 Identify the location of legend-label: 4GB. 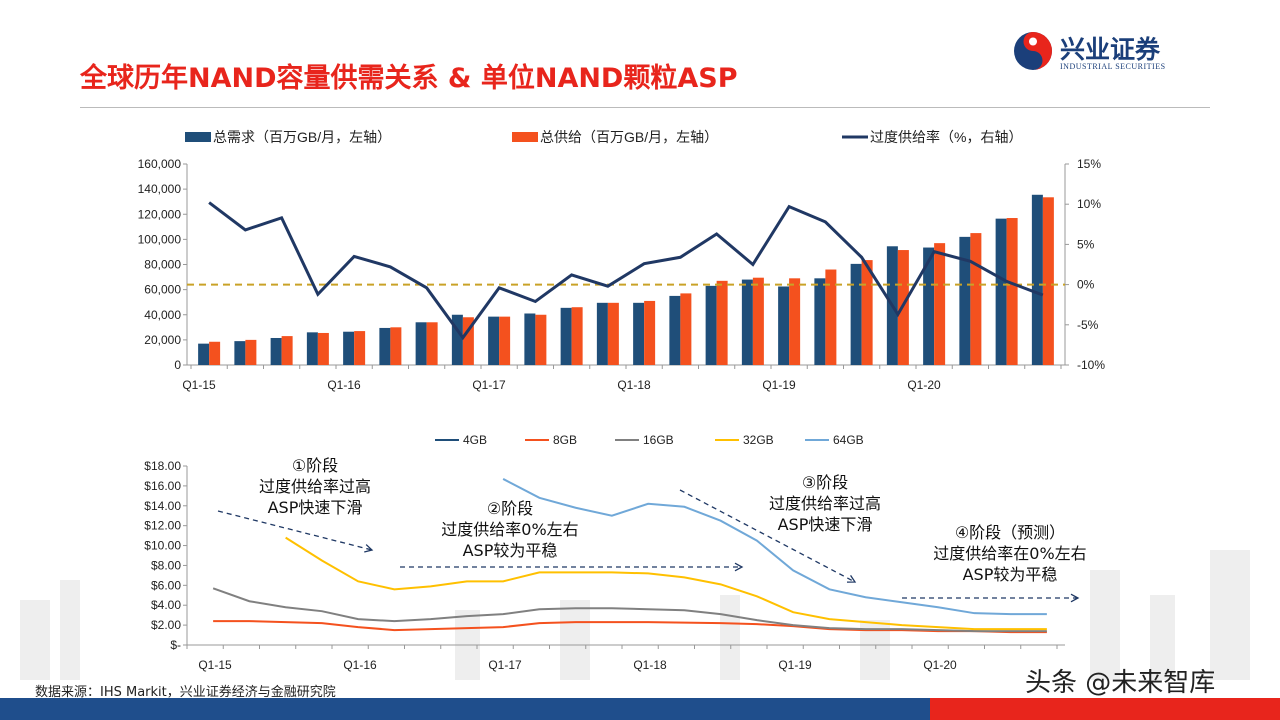
(475, 440).